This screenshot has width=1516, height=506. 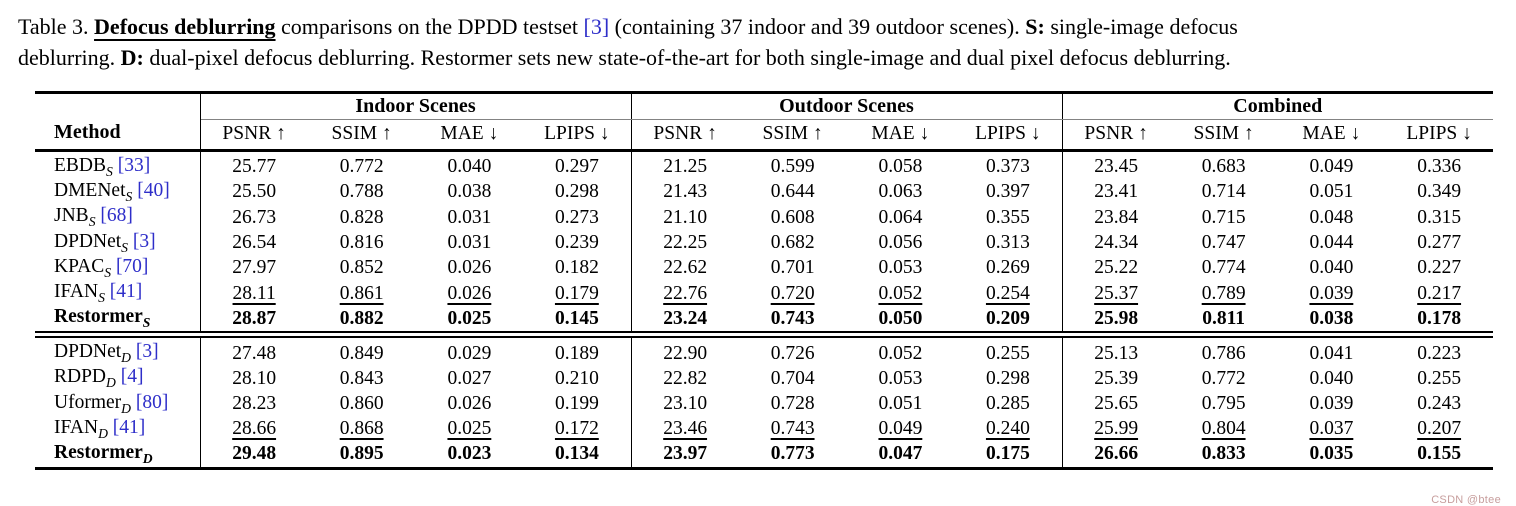 I want to click on value-cell: 0.240, so click(x=1008, y=429).